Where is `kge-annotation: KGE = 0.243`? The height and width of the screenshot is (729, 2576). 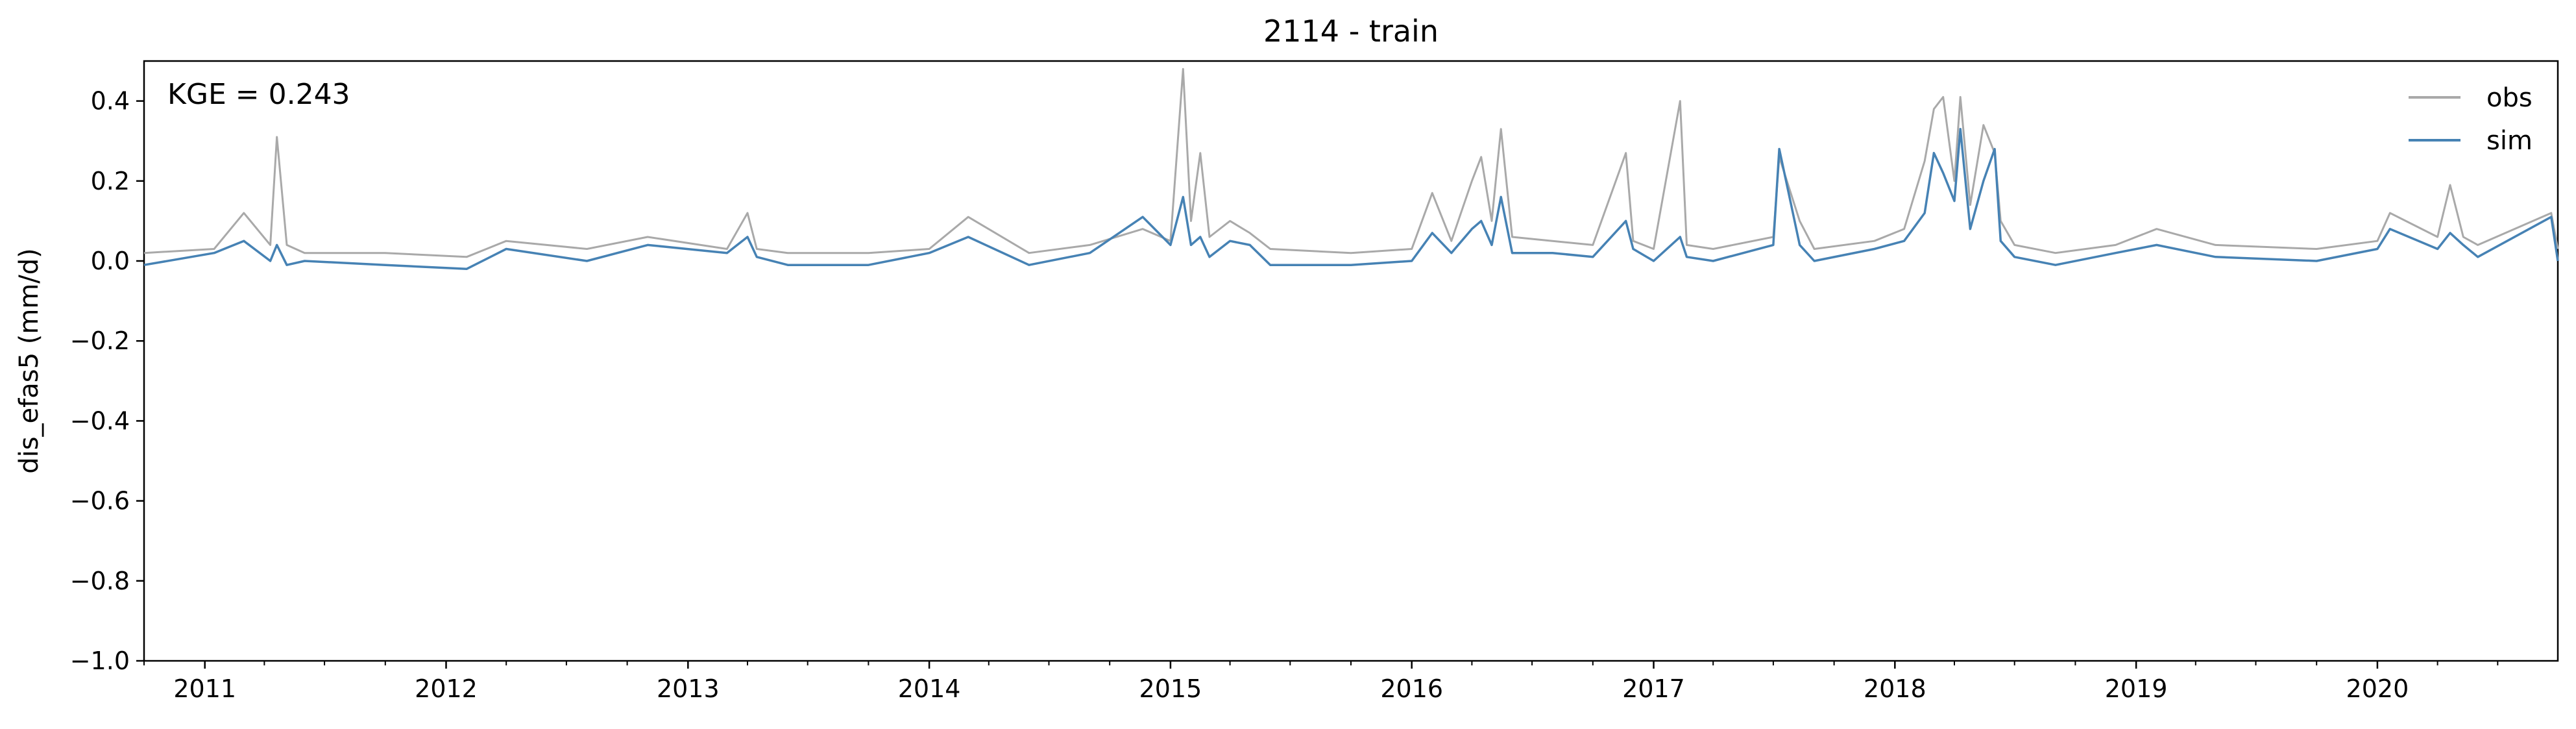
kge-annotation: KGE = 0.243 is located at coordinates (258, 94).